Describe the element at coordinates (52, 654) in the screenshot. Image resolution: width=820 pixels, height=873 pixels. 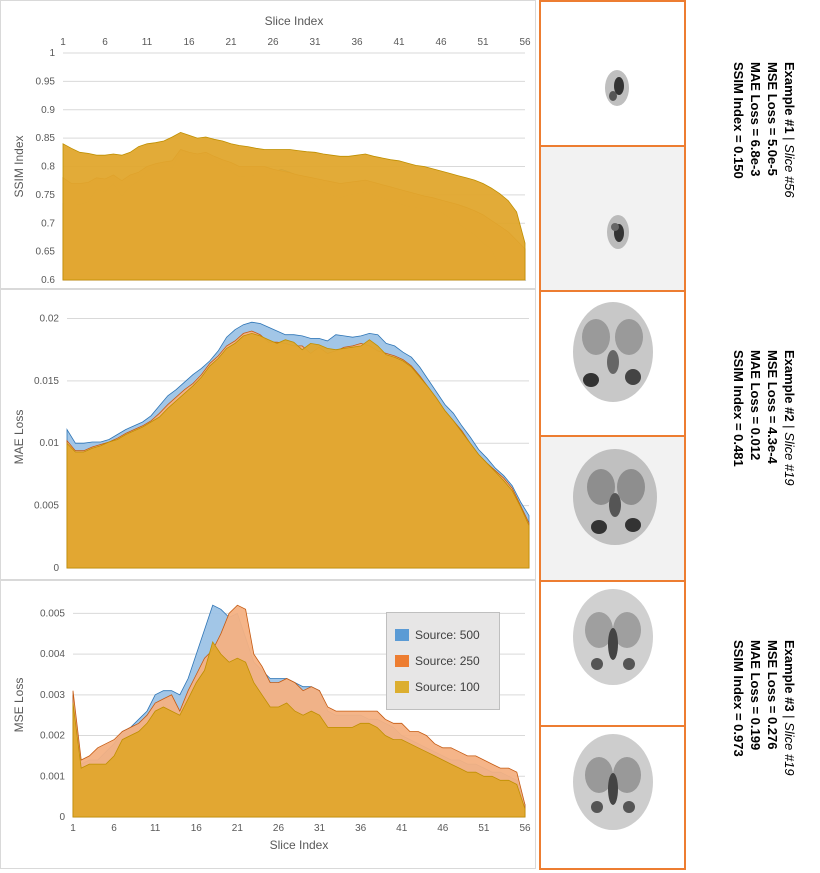
I see `y-tick-label: 0.004` at that location.